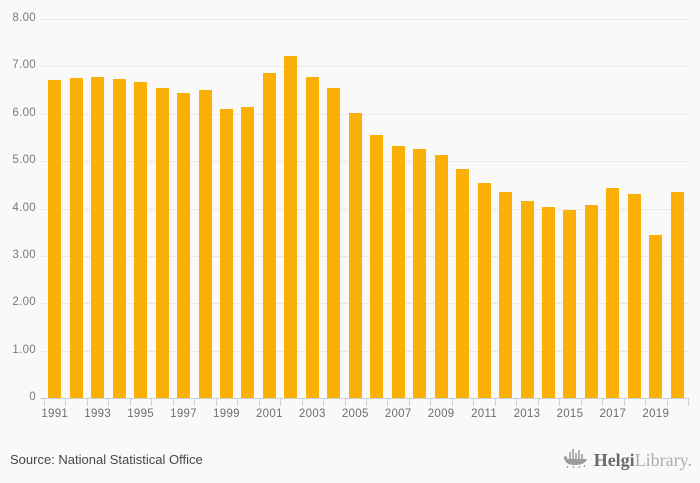 This screenshot has height=483, width=700. Describe the element at coordinates (614, 460) in the screenshot. I see `brand-name-primary: Helgi` at that location.